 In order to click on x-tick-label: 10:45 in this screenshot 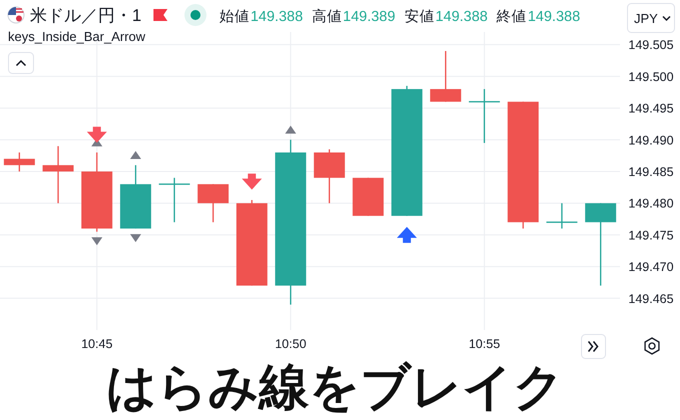, I will do `click(97, 344)`.